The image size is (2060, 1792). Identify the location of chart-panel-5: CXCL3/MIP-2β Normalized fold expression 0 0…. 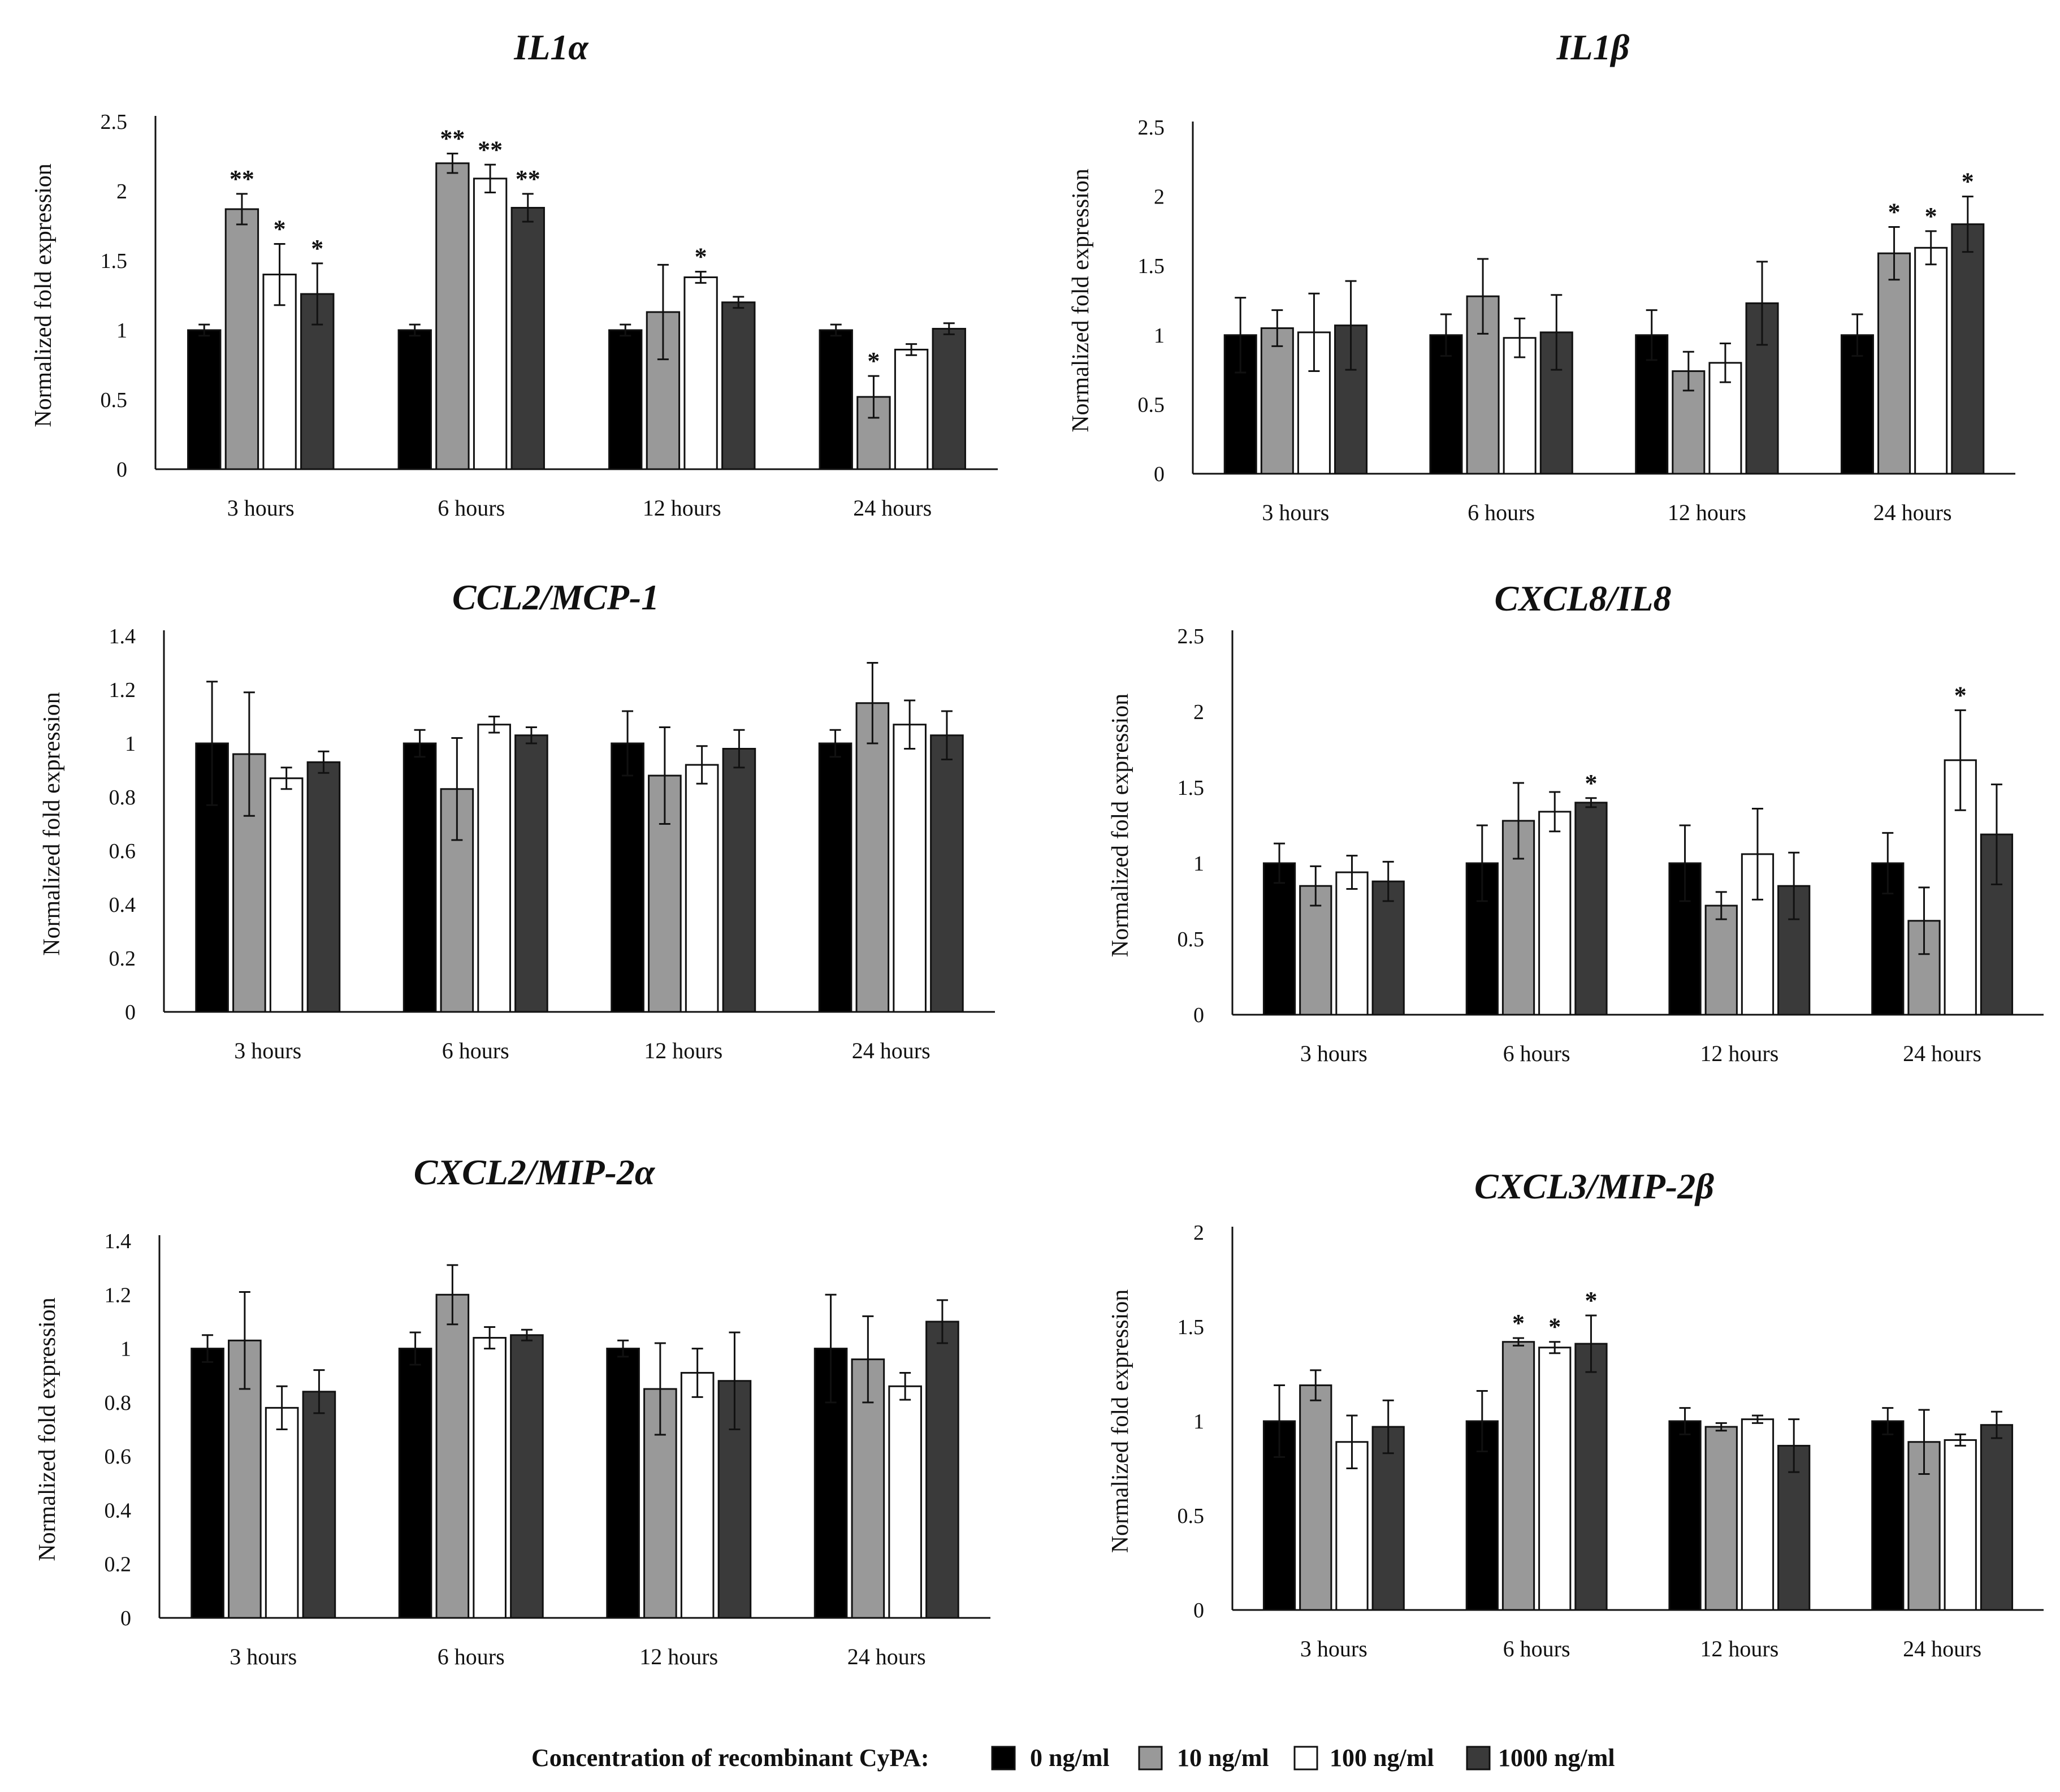
(1576, 1413).